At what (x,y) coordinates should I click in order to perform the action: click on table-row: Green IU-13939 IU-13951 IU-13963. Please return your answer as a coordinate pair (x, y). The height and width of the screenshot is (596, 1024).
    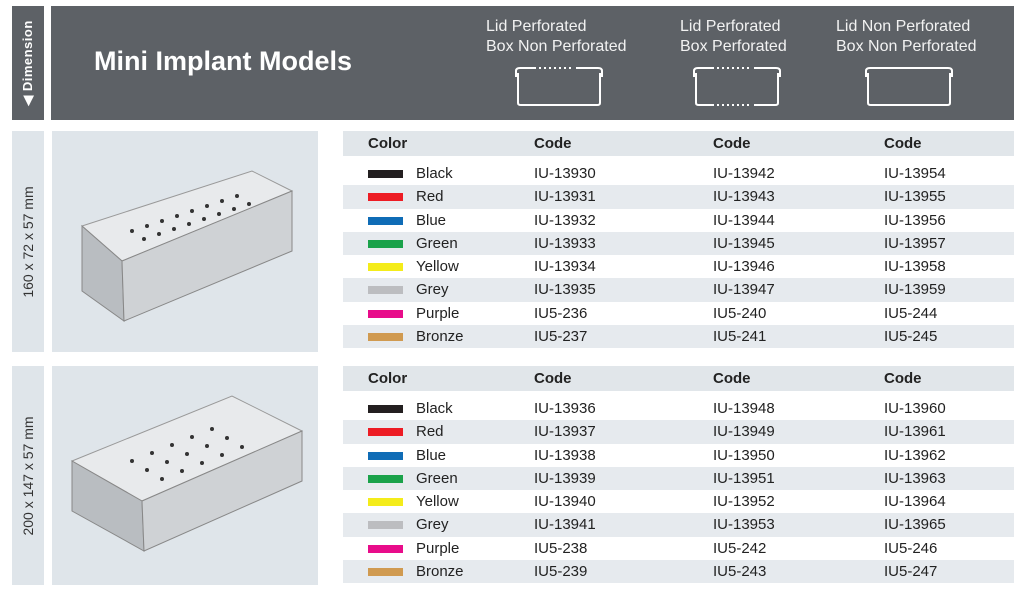
    Looking at the image, I should click on (678, 478).